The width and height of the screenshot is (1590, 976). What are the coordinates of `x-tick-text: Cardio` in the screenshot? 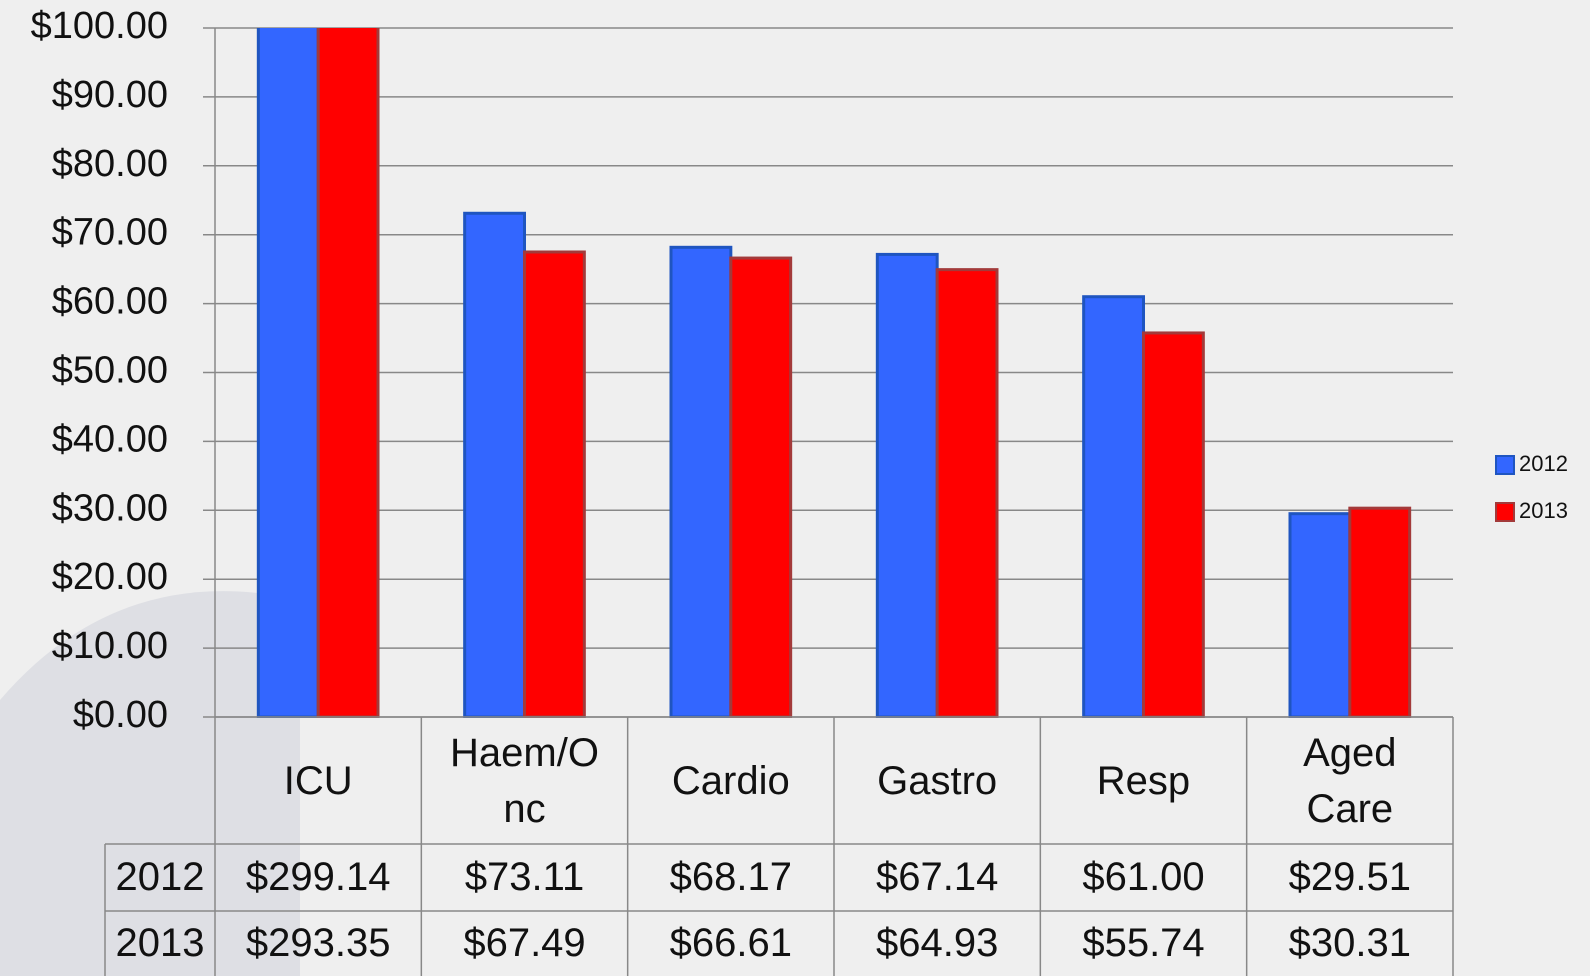 It's located at (730, 780).